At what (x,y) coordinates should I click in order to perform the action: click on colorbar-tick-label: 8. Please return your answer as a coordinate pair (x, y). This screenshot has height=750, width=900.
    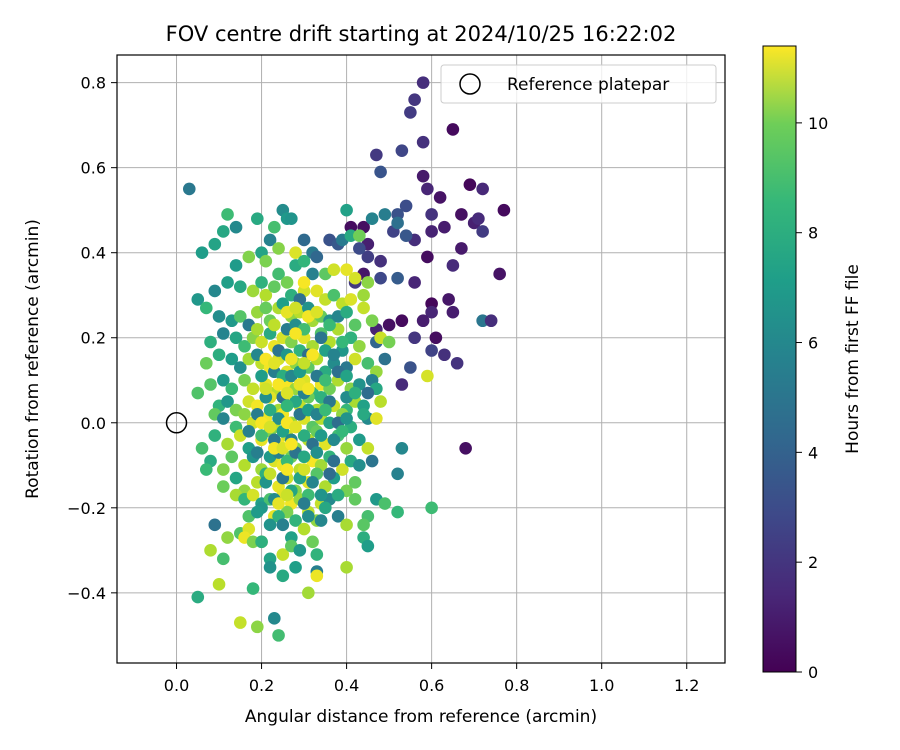
    Looking at the image, I should click on (813, 233).